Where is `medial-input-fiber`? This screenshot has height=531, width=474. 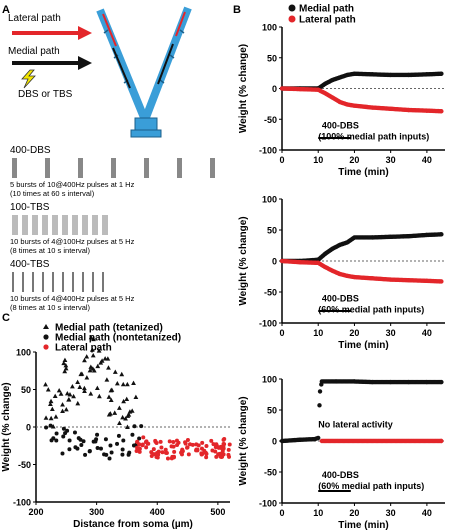 medial-input-fiber is located at coordinates (121, 68).